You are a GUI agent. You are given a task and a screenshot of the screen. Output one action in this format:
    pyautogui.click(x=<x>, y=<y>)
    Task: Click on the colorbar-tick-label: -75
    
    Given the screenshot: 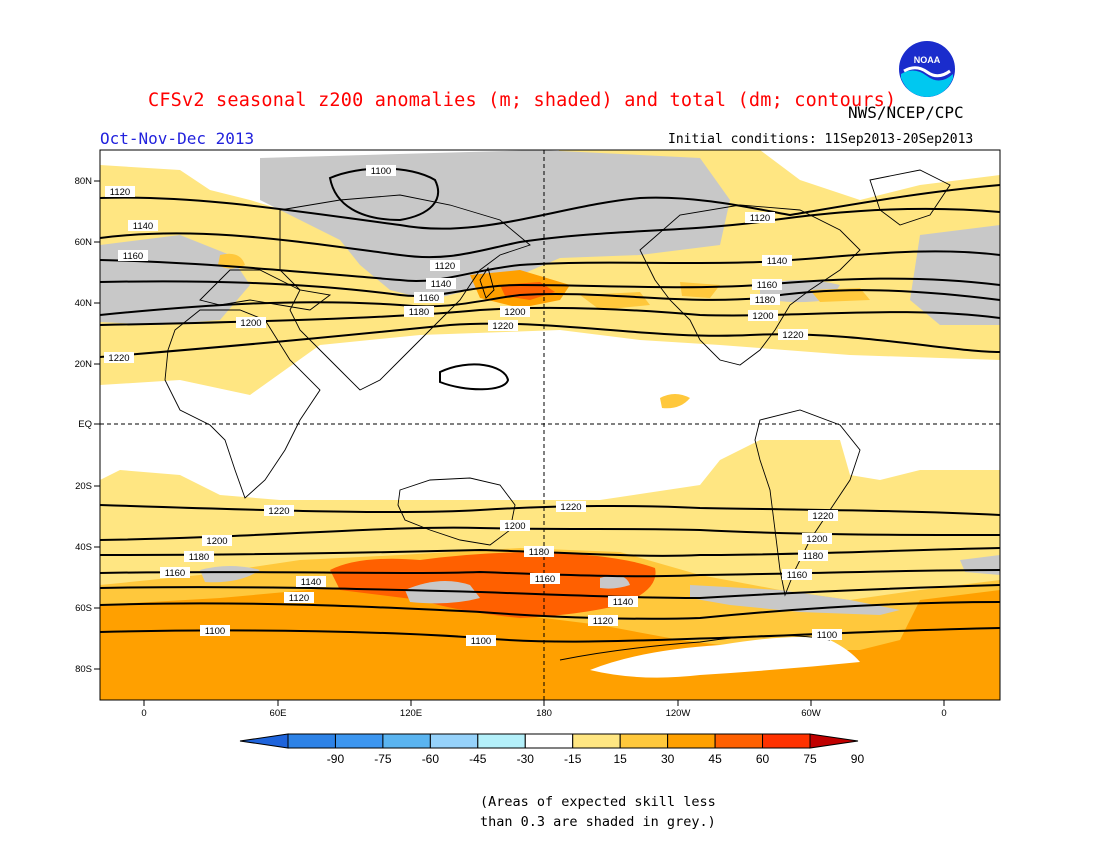 What is the action you would take?
    pyautogui.click(x=383, y=759)
    